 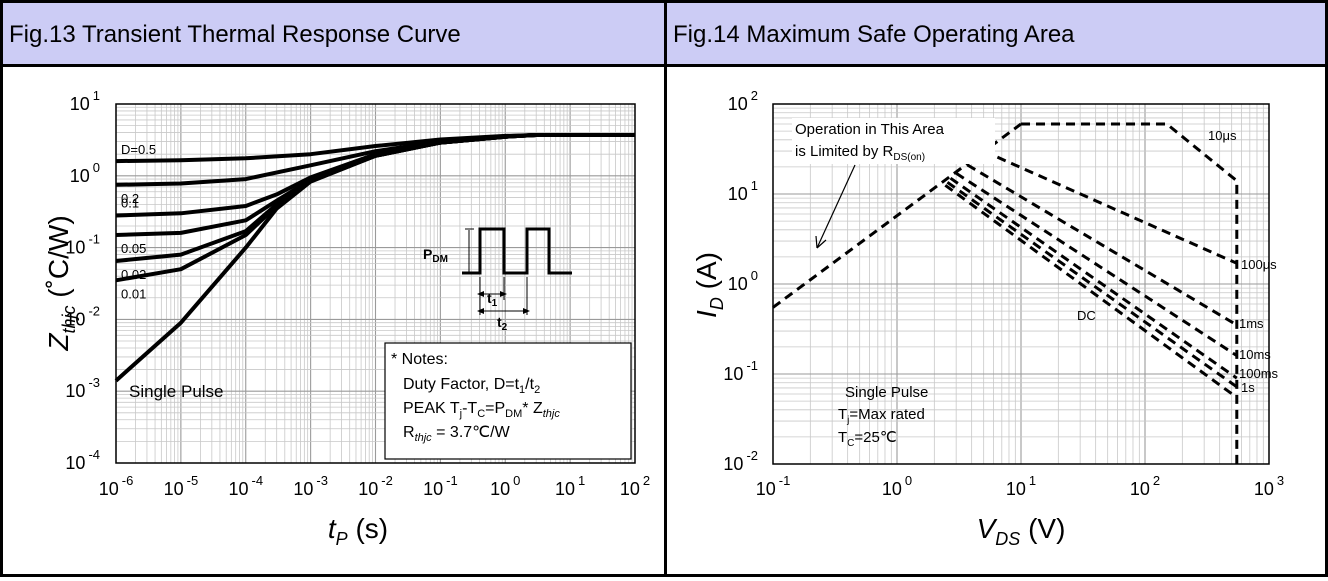 What do you see at coordinates (130, 203) in the screenshot?
I see `curve-label: 0.1` at bounding box center [130, 203].